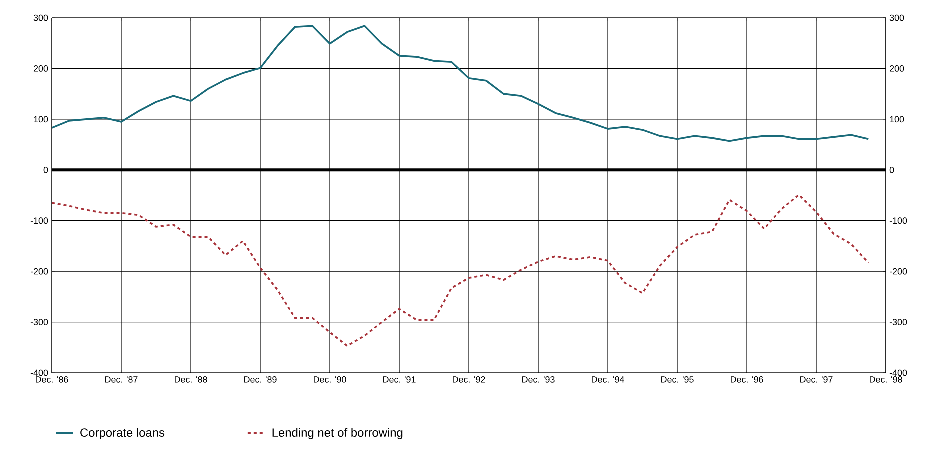 Image resolution: width=929 pixels, height=449 pixels. Describe the element at coordinates (899, 271) in the screenshot. I see `y2-tick-label: -200` at that location.